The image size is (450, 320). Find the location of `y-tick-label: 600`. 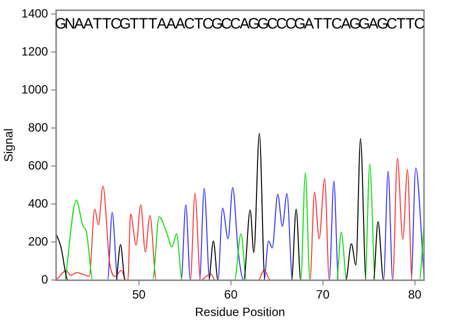

y-tick-label: 600 is located at coordinates (38, 165).